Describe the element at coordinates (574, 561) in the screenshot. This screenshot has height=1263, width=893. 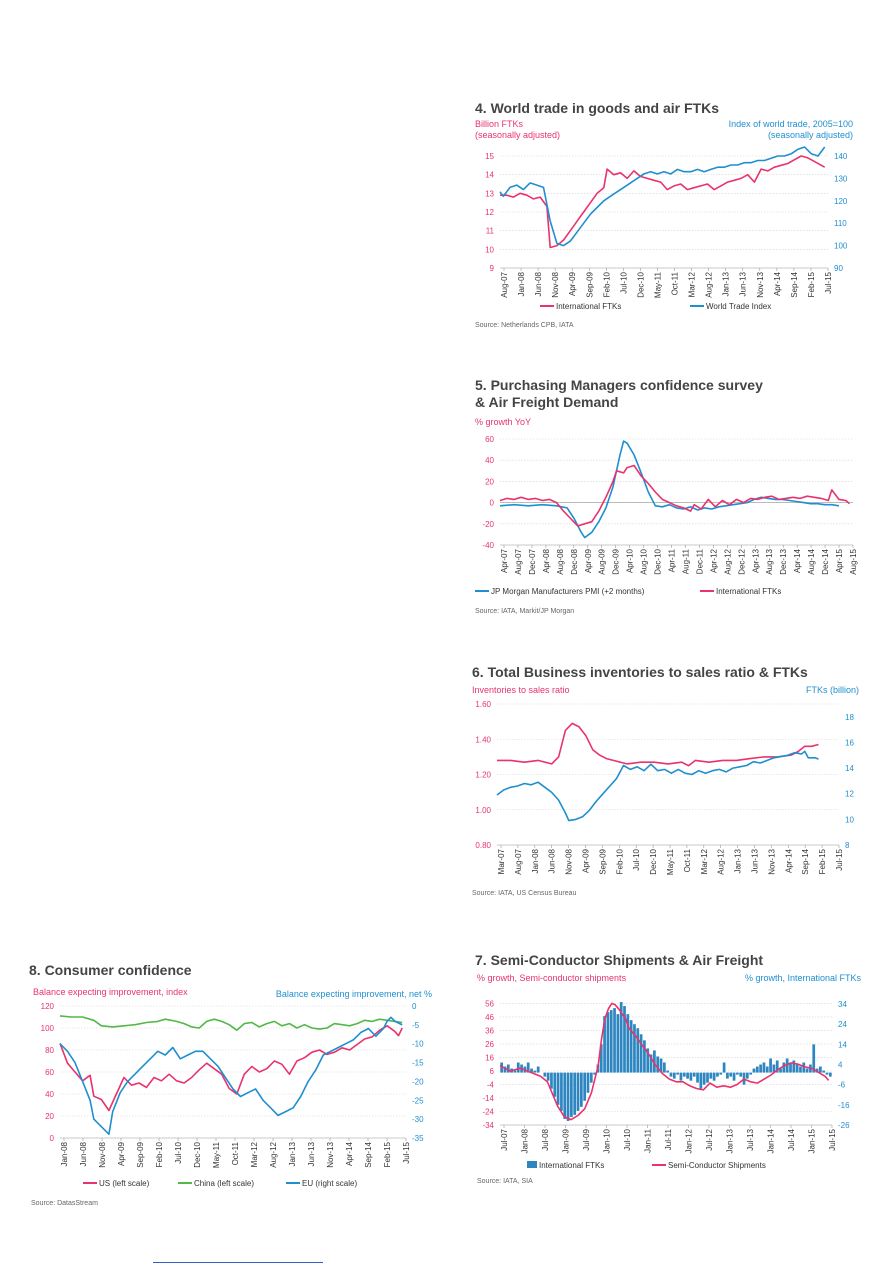
I see `x-tick-label: Dec-08` at that location.